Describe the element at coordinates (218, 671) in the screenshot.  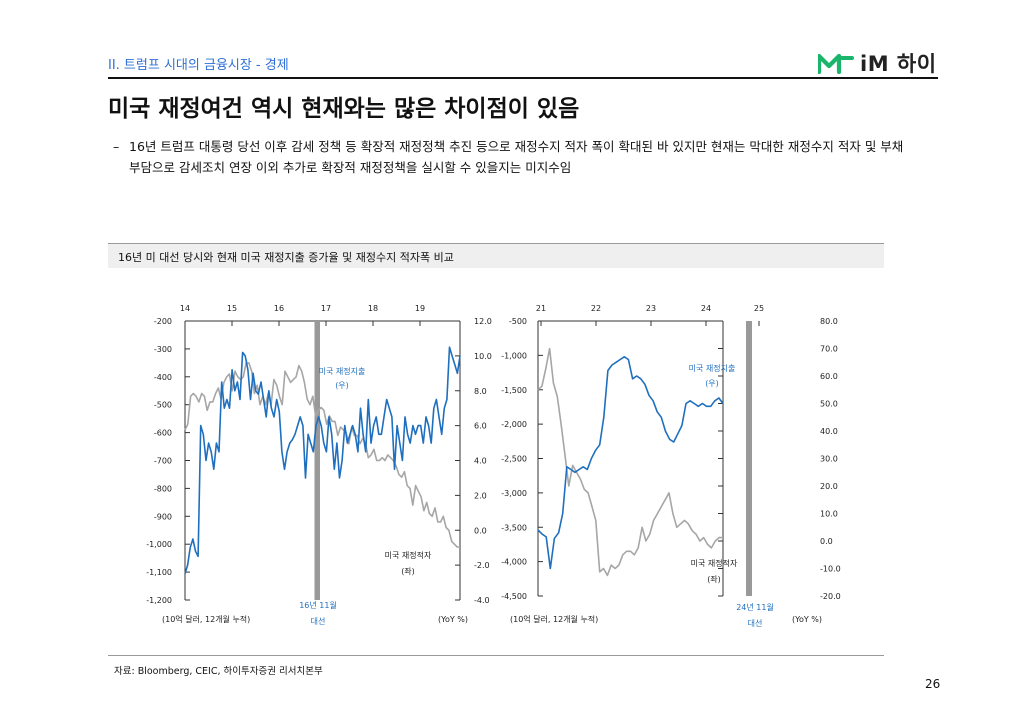
I see `source-note: 자료: Bloomberg, CEIC, 하이투자증권 리서치본부` at that location.